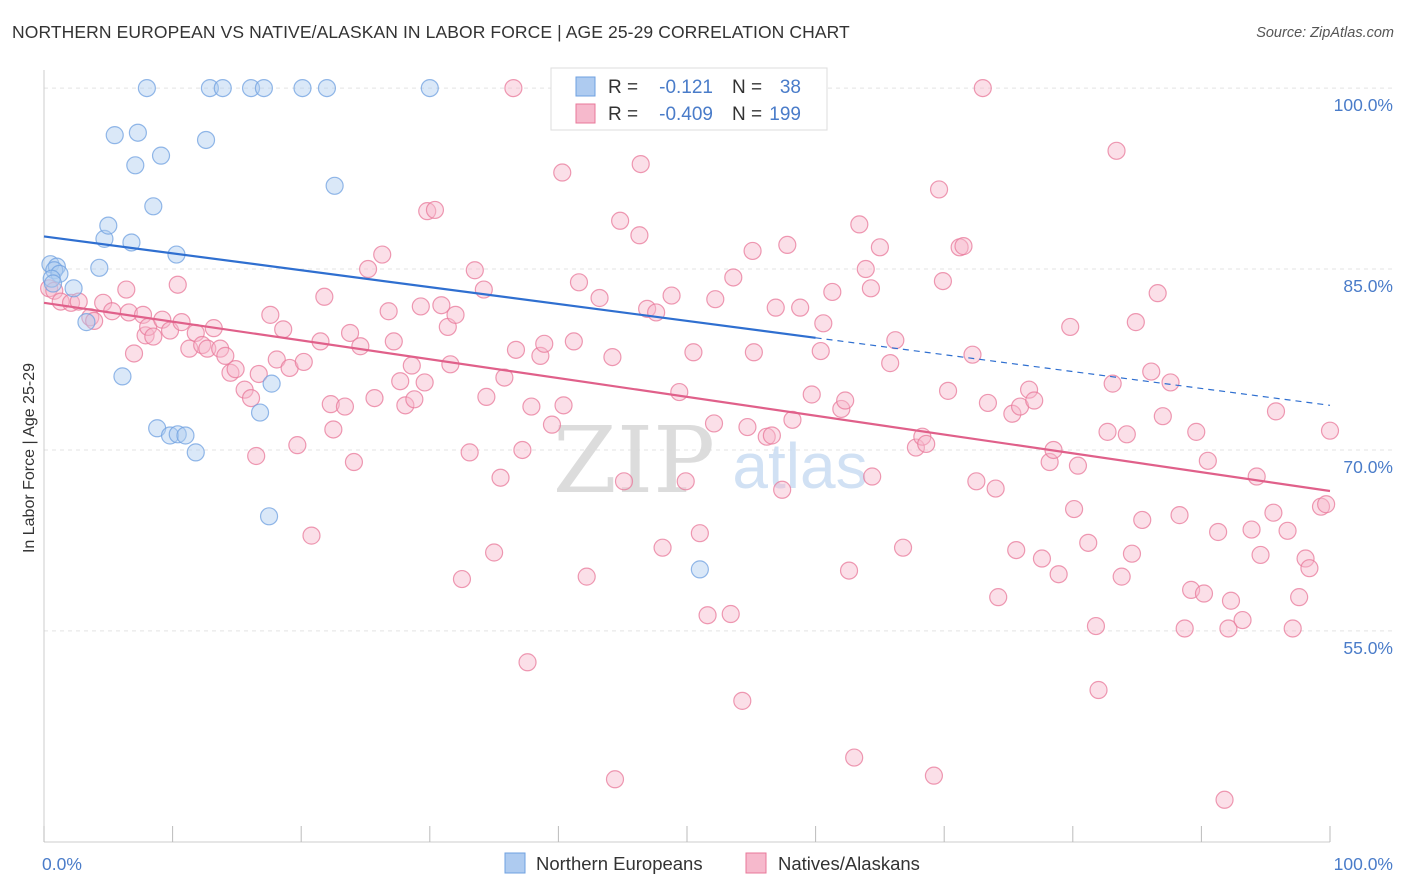 The height and width of the screenshot is (892, 1406). I want to click on watermark: ZIP atlas, so click(710, 460).